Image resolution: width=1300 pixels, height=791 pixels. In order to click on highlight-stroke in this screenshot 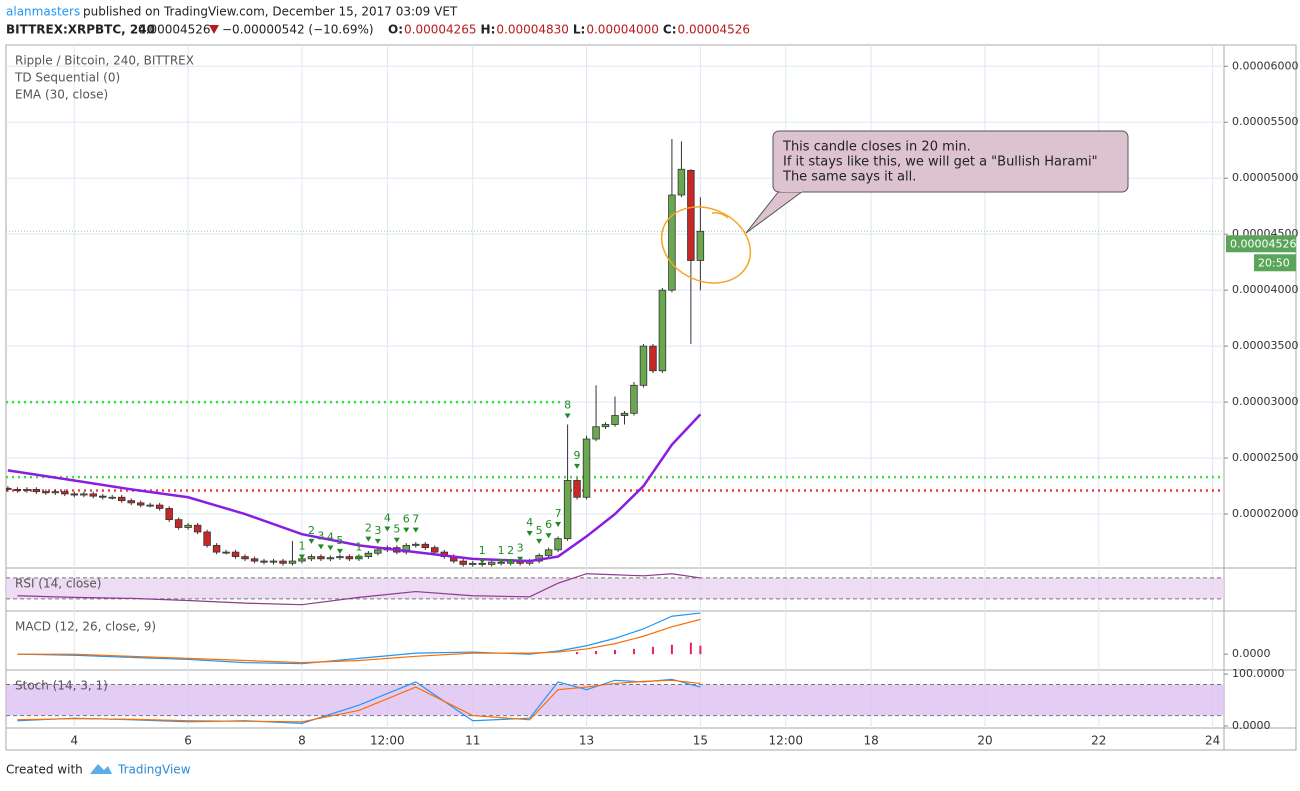, I will do `click(720, 215)`.